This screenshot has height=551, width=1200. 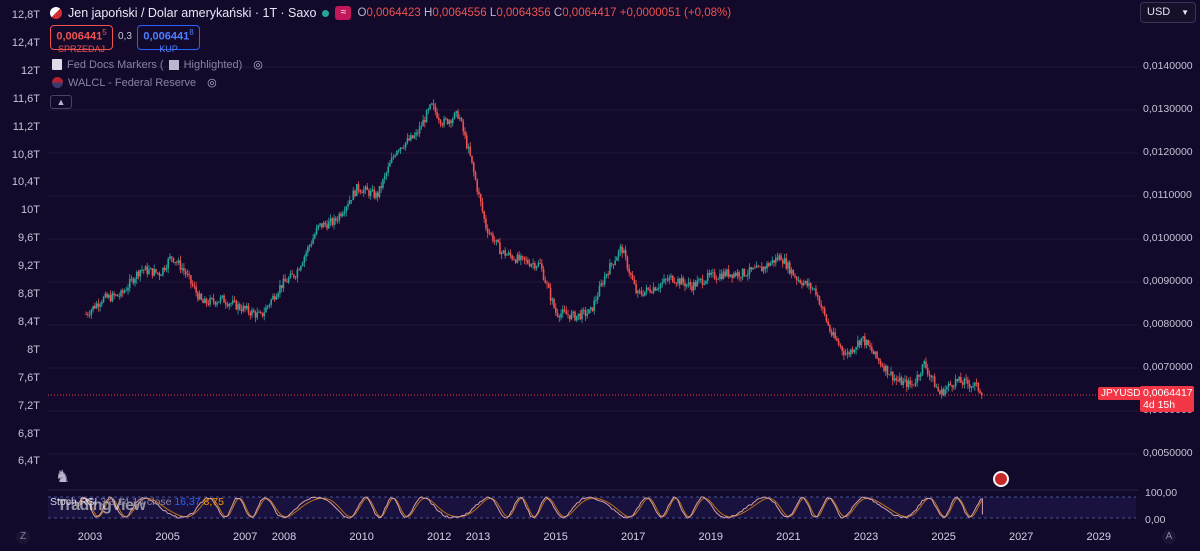 I want to click on dinosaur-icon: ♞, so click(x=63, y=476).